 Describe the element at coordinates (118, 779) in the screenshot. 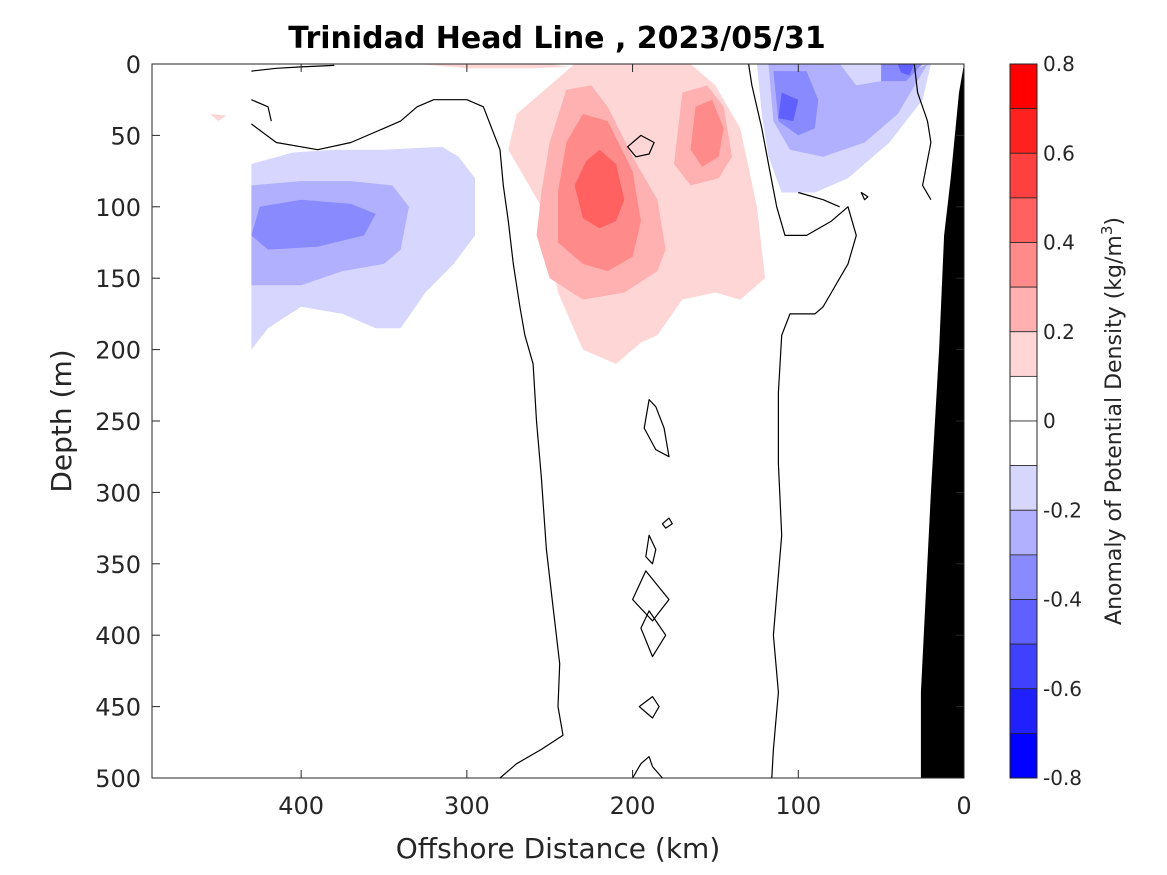

I see `y-tick-label: 500` at that location.